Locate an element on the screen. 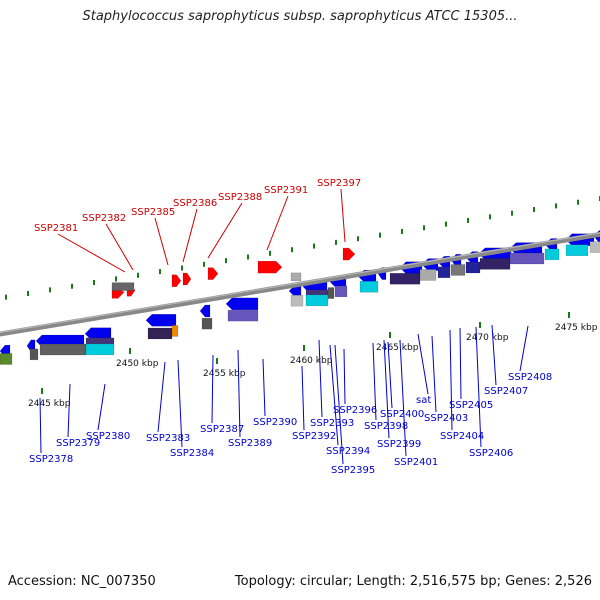 This screenshot has height=600, width=600. tick-label: 2455 kbp is located at coordinates (224, 374).